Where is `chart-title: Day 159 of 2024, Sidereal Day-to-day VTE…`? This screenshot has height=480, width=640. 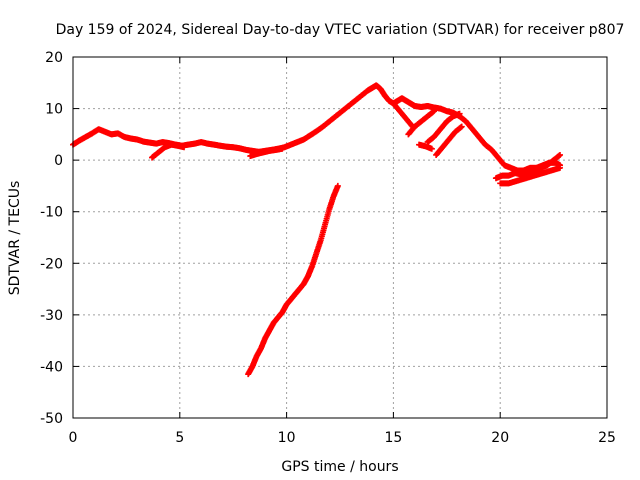
chart-title: Day 159 of 2024, Sidereal Day-to-day VTE… is located at coordinates (340, 30).